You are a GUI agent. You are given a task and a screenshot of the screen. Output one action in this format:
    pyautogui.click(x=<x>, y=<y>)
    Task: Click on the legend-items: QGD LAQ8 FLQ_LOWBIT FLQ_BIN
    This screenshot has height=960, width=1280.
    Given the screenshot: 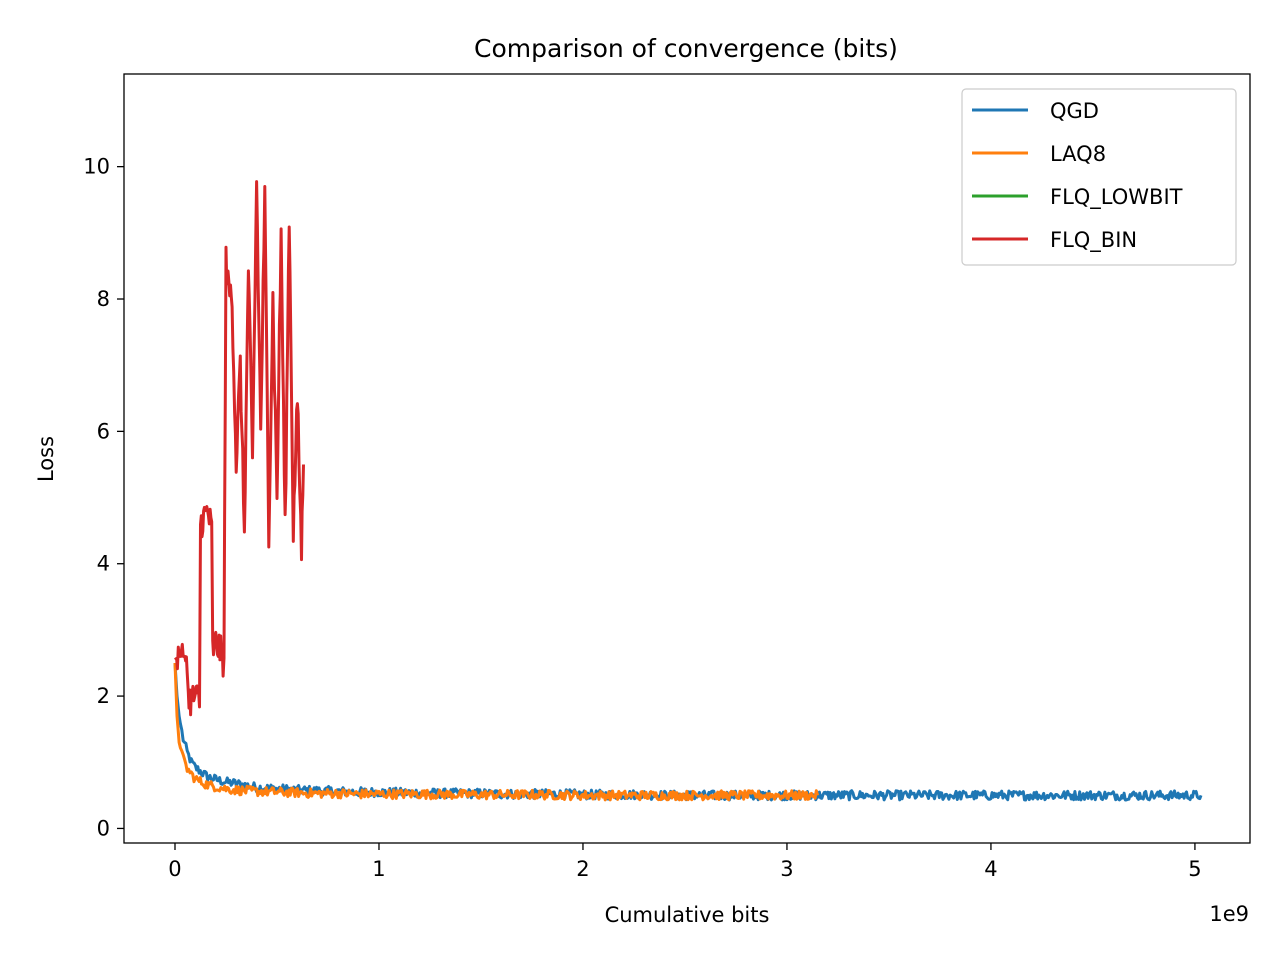 What is the action you would take?
    pyautogui.click(x=1077, y=176)
    